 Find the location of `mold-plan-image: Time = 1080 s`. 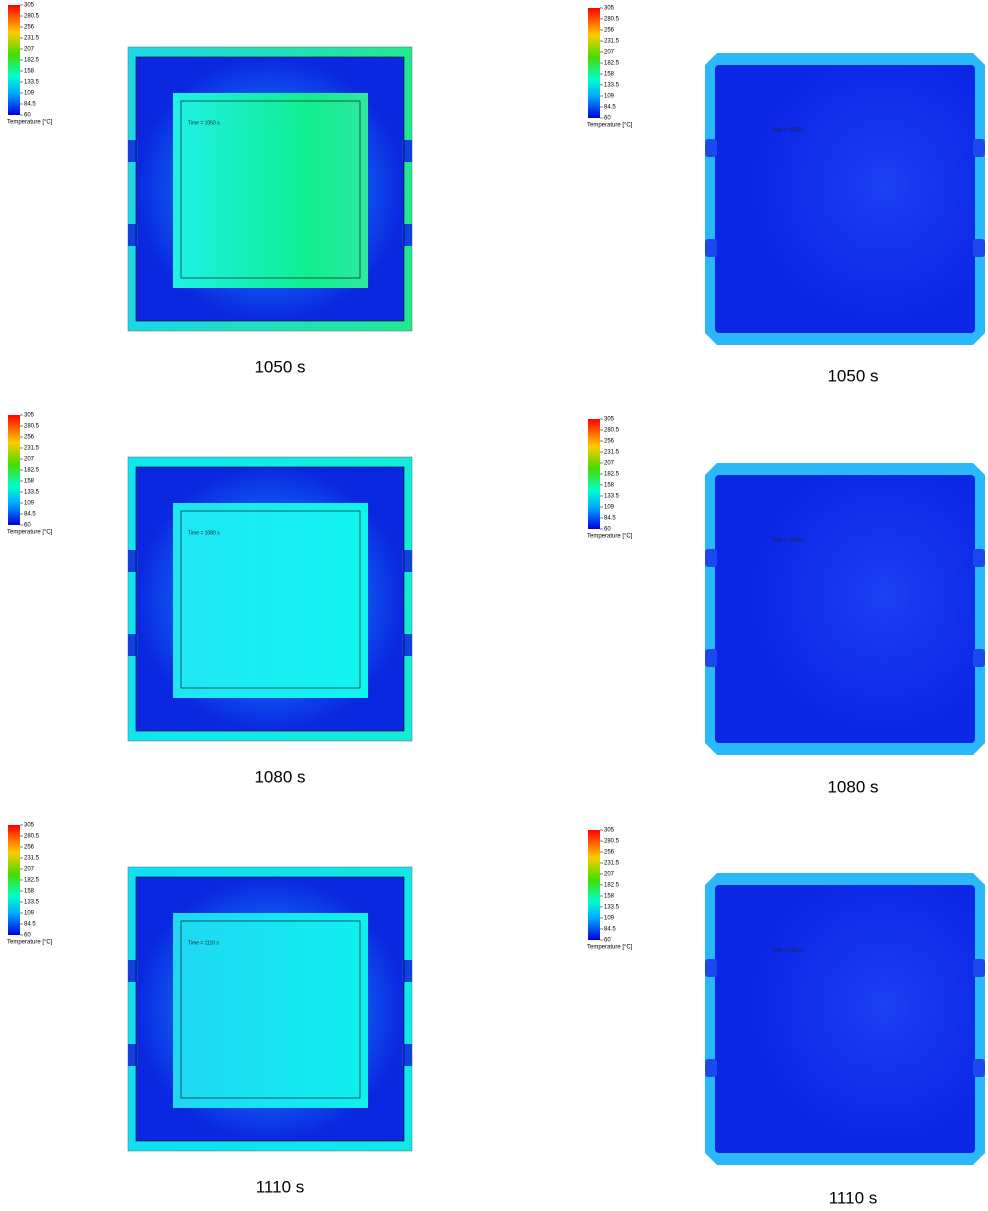

mold-plan-image: Time = 1080 s is located at coordinates (845, 609).